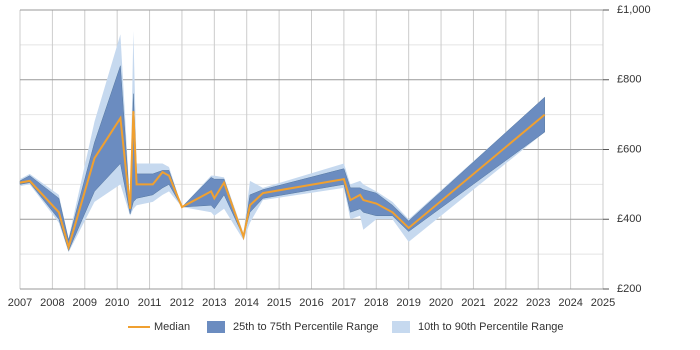 The height and width of the screenshot is (350, 700). I want to click on x-tick-label: 2007, so click(20, 303).